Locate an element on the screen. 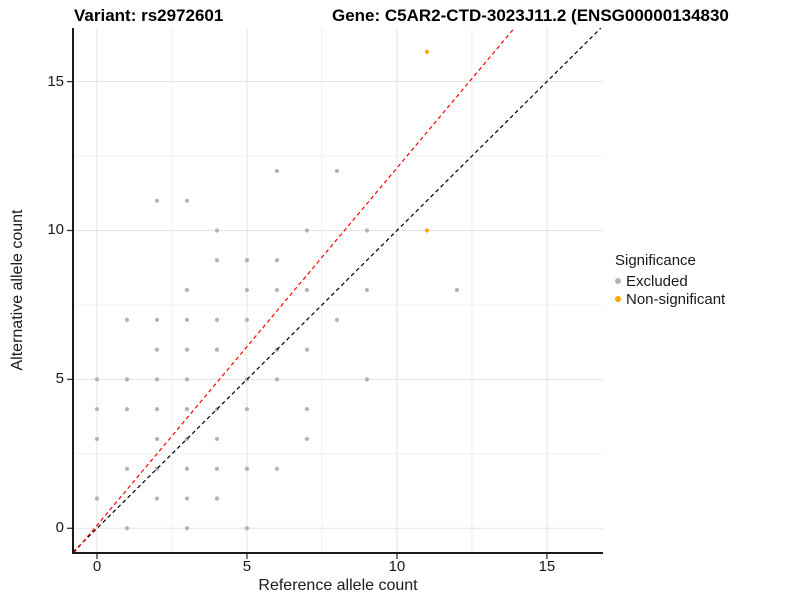 The image size is (800, 600). excluded-dot-icon is located at coordinates (618, 281).